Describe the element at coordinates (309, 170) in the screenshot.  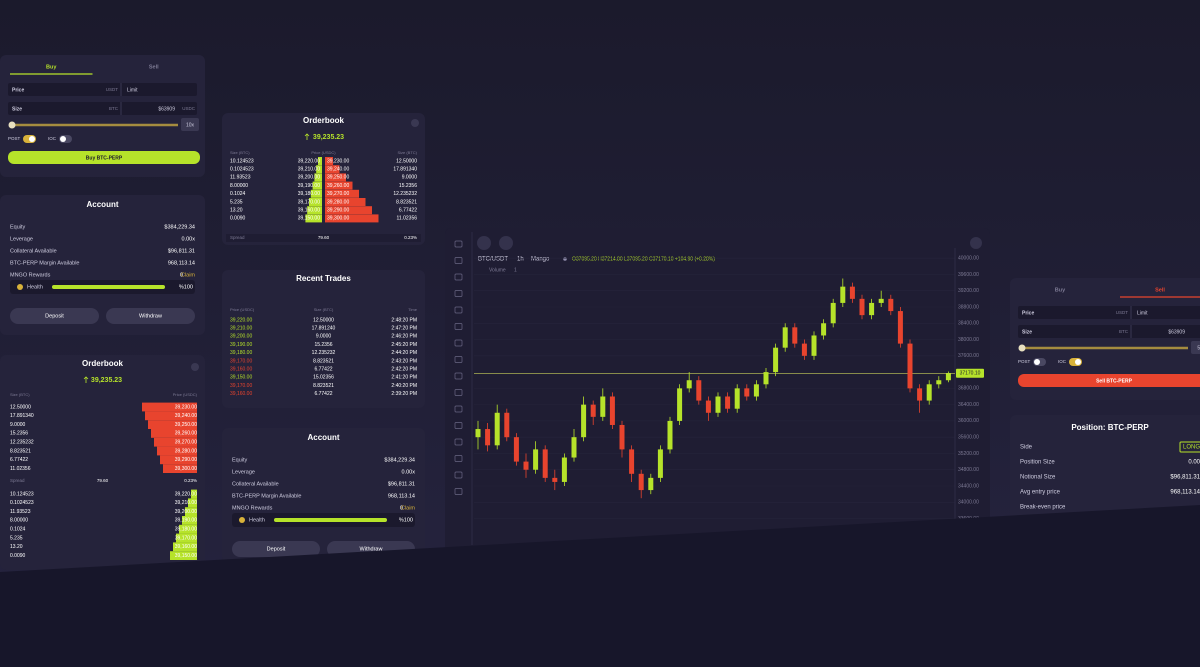
I see `label: 39,210.00` at that location.